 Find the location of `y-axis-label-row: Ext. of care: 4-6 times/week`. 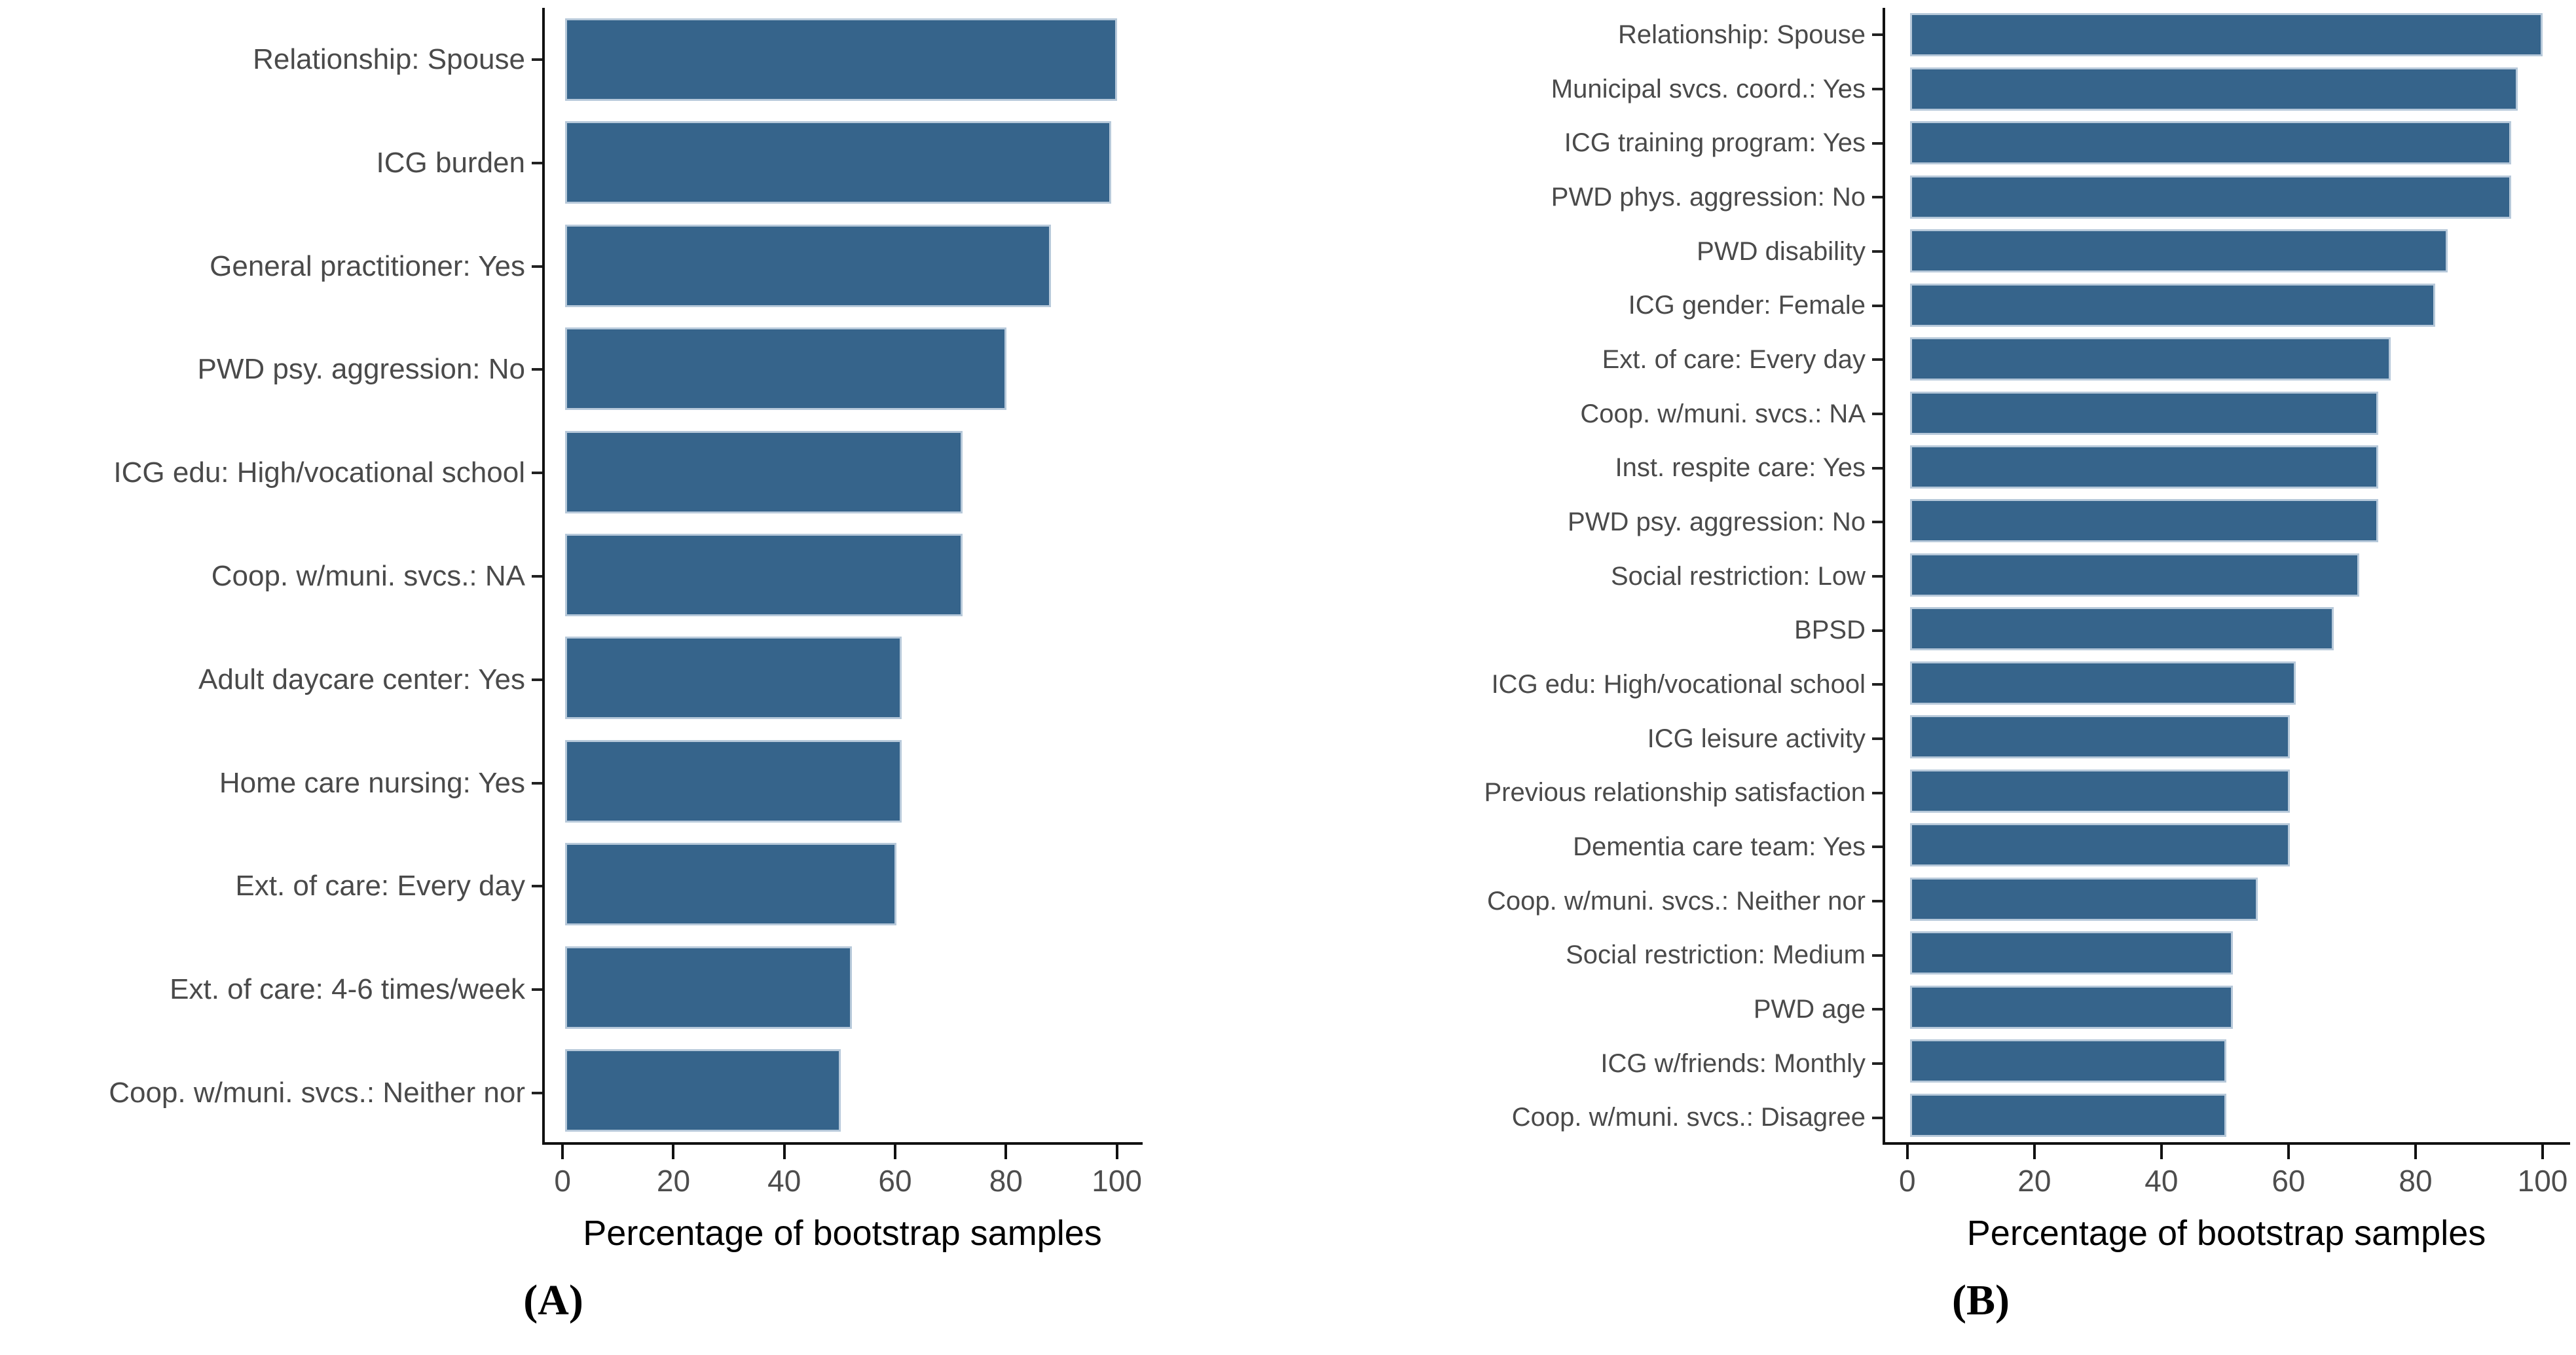

y-axis-label-row: Ext. of care: 4-6 times/week is located at coordinates (271, 989).